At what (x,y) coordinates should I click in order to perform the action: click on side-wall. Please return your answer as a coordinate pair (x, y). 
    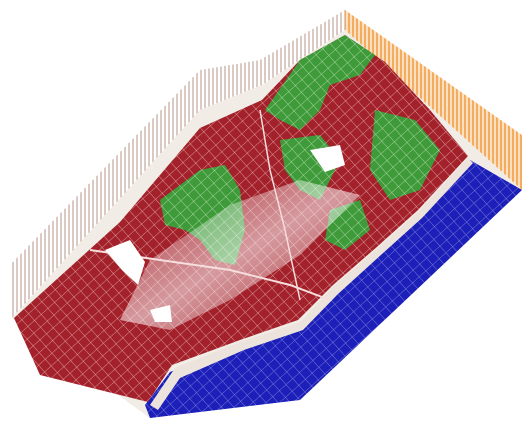
    Looking at the image, I should click on (433, 100).